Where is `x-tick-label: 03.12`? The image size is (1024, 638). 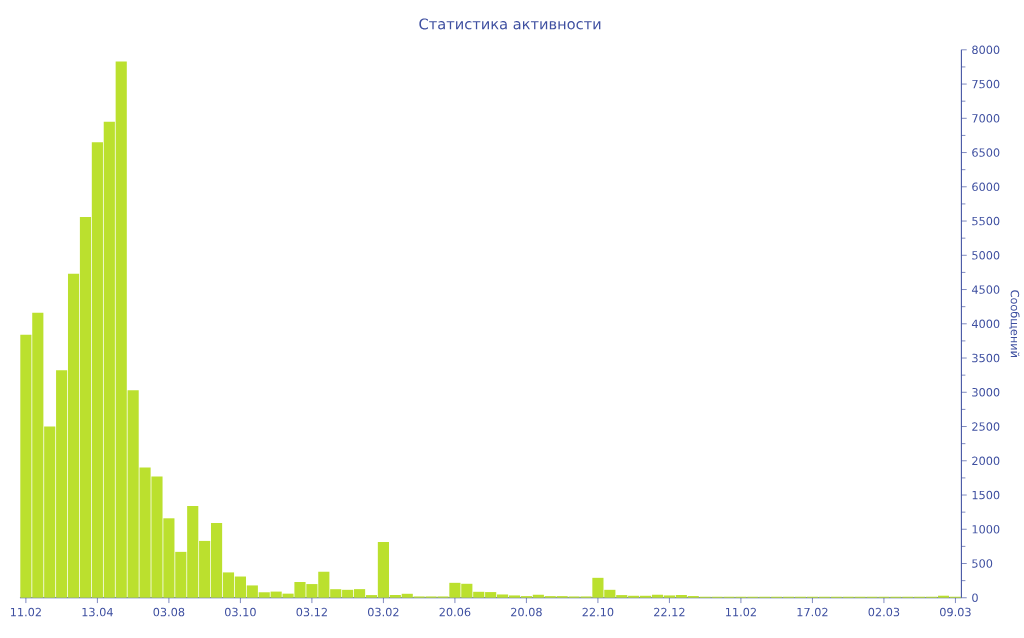 x-tick-label: 03.12 is located at coordinates (311, 612).